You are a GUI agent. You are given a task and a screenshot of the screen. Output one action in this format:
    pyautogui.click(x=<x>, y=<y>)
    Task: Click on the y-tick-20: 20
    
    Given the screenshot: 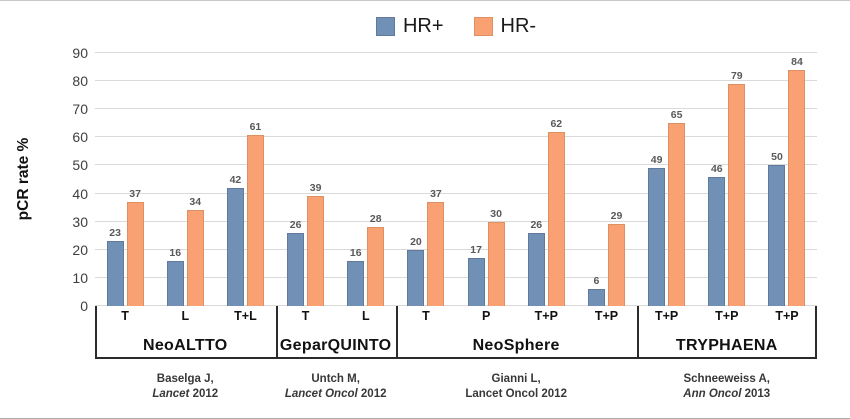 What is the action you would take?
    pyautogui.click(x=80, y=249)
    